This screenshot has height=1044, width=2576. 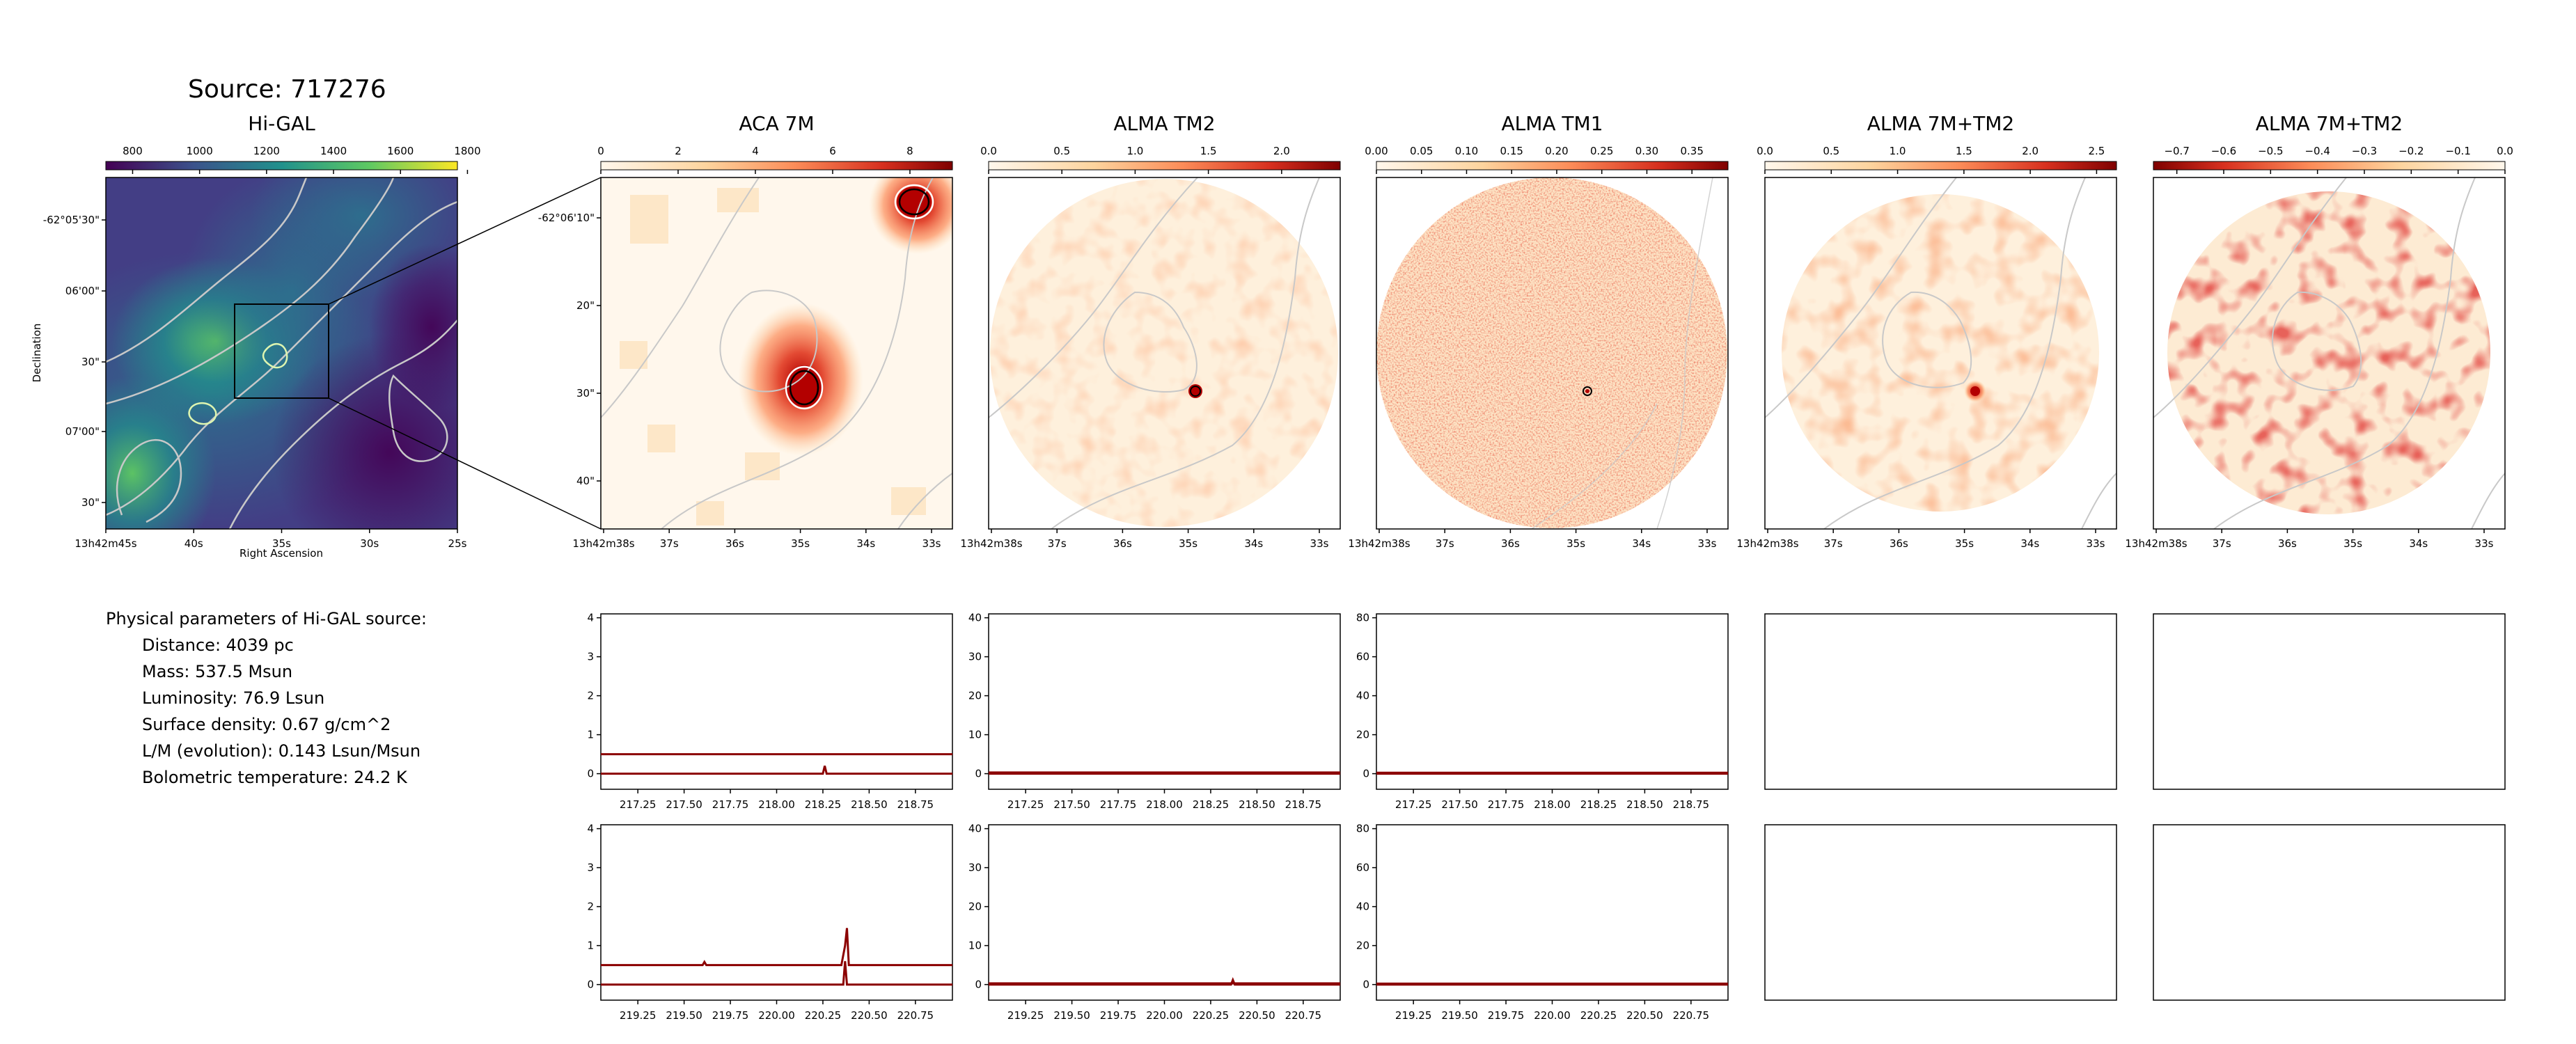 What do you see at coordinates (909, 151) in the screenshot?
I see `colorbar-tick-label: 8` at bounding box center [909, 151].